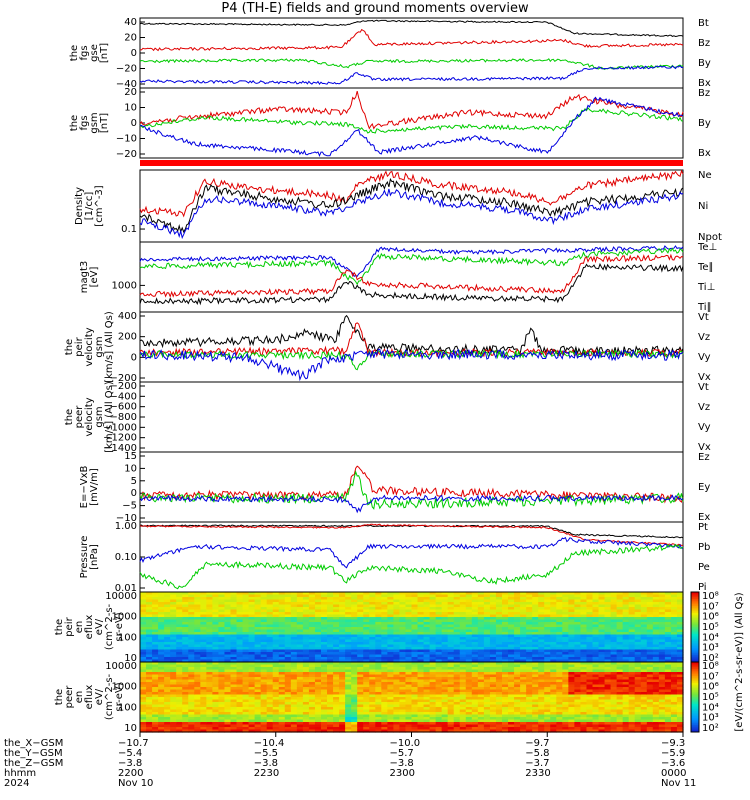 This screenshot has width=750, height=800. I want to click on x-tick-label: −3.8, so click(402, 763).